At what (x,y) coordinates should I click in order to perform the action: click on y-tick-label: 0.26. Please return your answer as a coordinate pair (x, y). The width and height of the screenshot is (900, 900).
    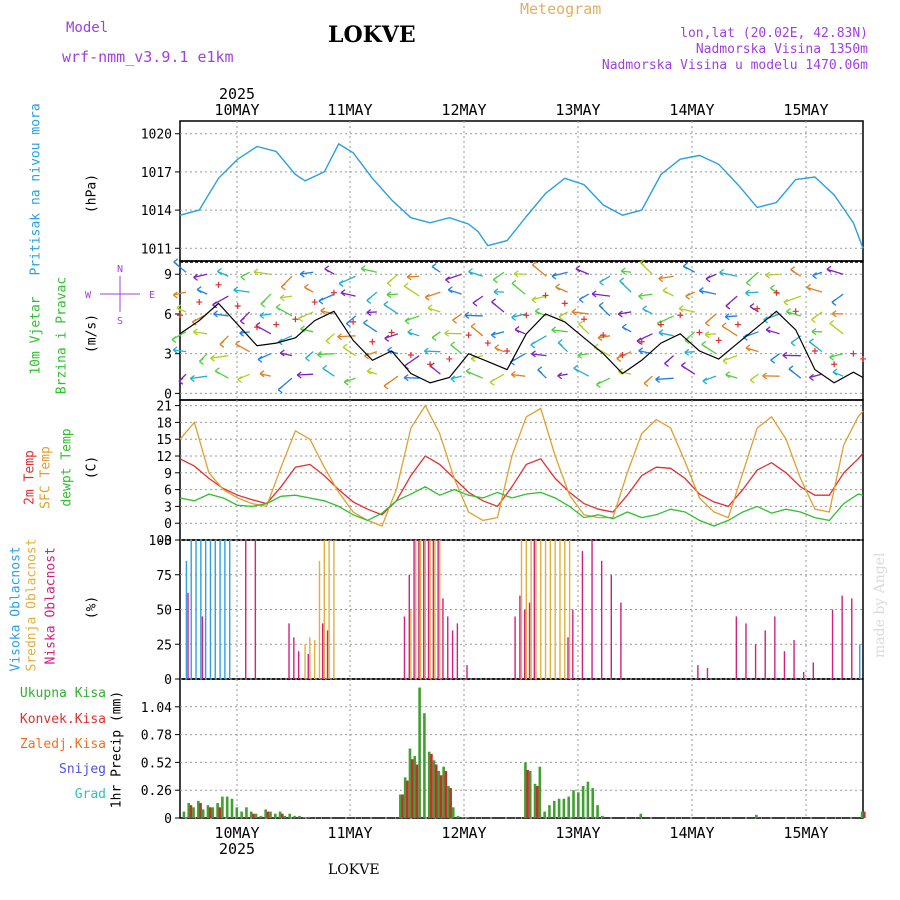
    Looking at the image, I should click on (156, 791).